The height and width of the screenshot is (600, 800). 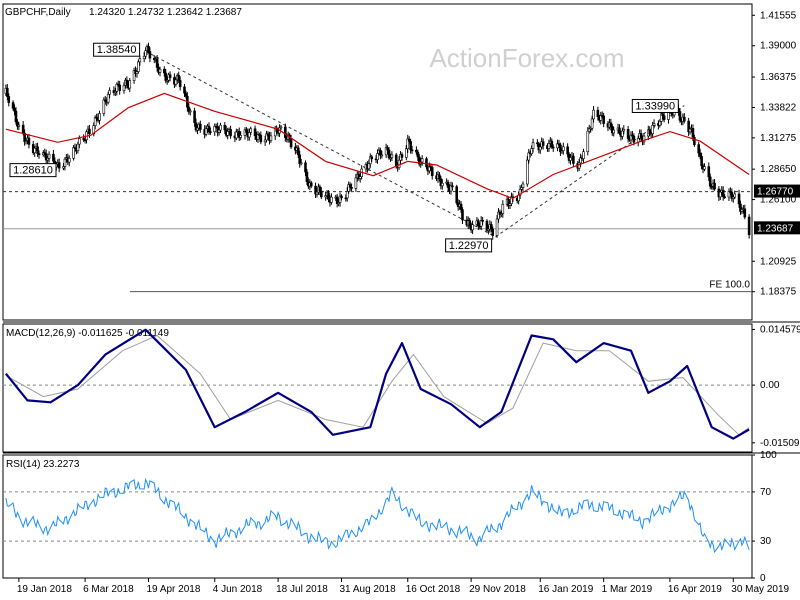 What do you see at coordinates (778, 77) in the screenshot?
I see `price-tick-label: 1.36375` at bounding box center [778, 77].